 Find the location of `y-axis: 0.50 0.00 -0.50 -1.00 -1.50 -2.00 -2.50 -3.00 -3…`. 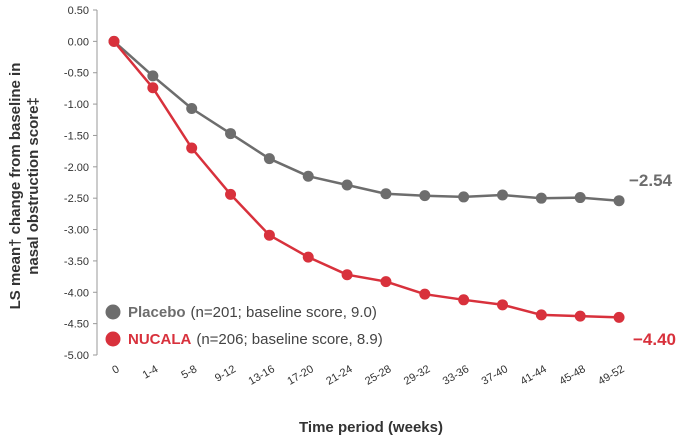

y-axis: 0.50 0.00 -0.50 -1.00 -1.50 -2.00 -2.50 -3.00 -3… is located at coordinates (81, 183).